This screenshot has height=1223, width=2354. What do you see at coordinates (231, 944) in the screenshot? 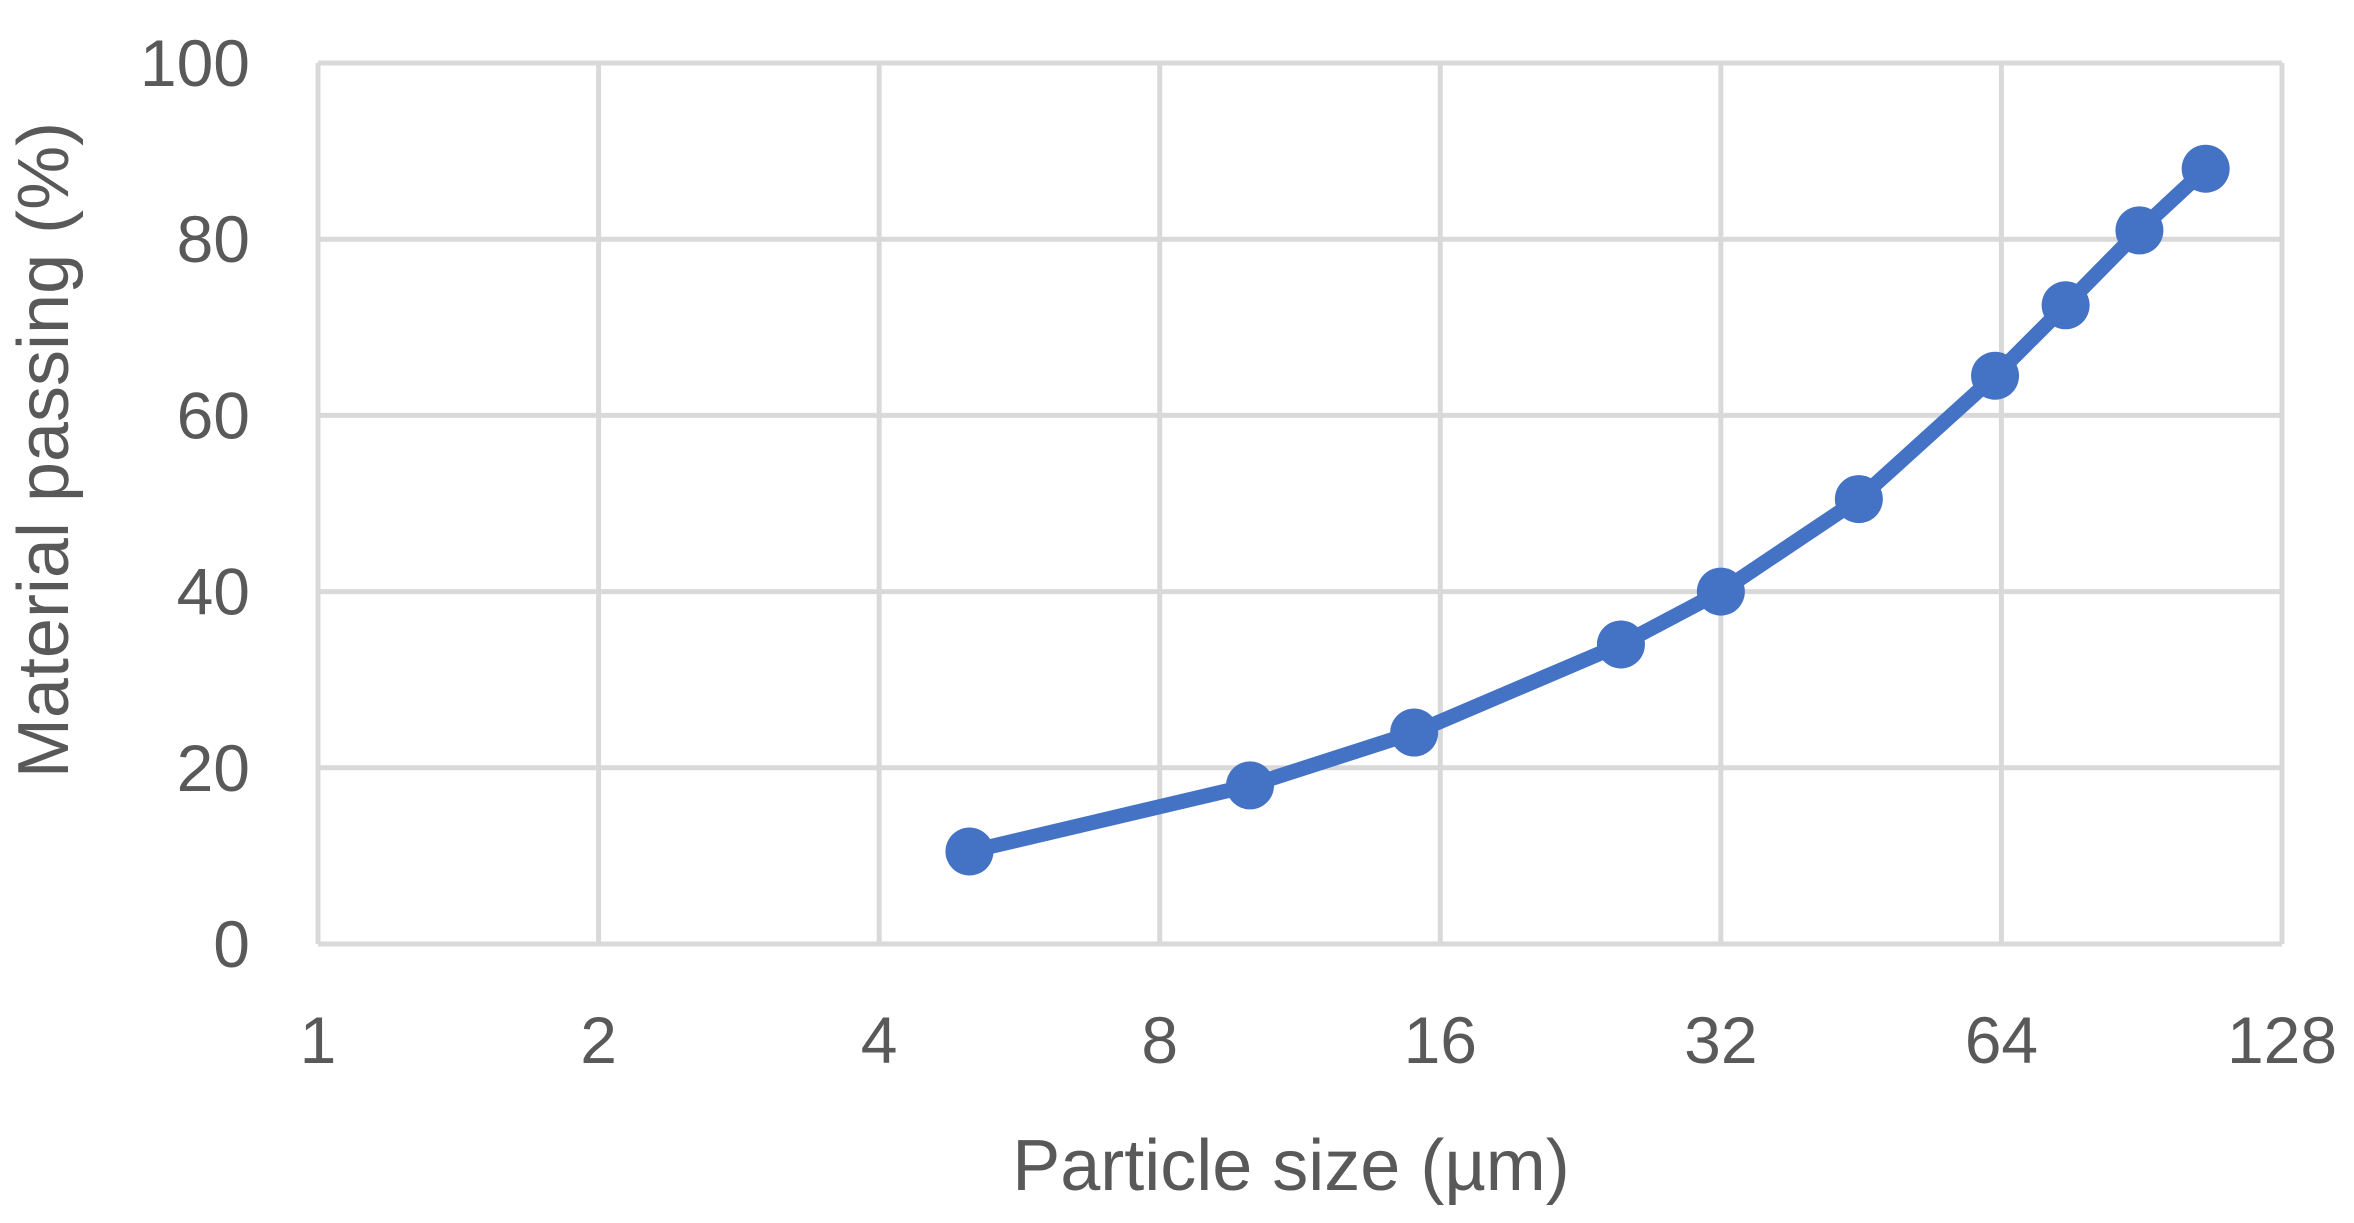
I see `y-tick-label: 0` at bounding box center [231, 944].